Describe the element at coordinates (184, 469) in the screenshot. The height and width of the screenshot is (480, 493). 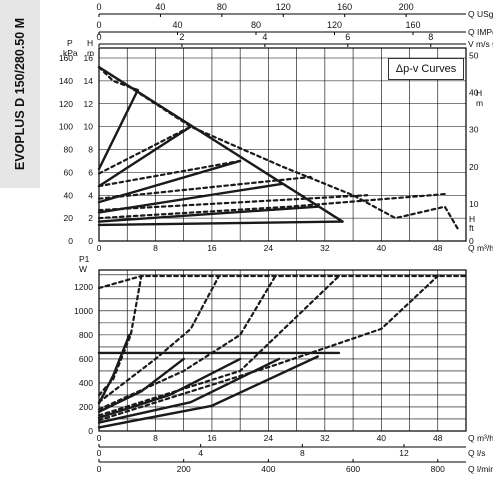
I see `bottom-scale-label-lmin: 200` at that location.